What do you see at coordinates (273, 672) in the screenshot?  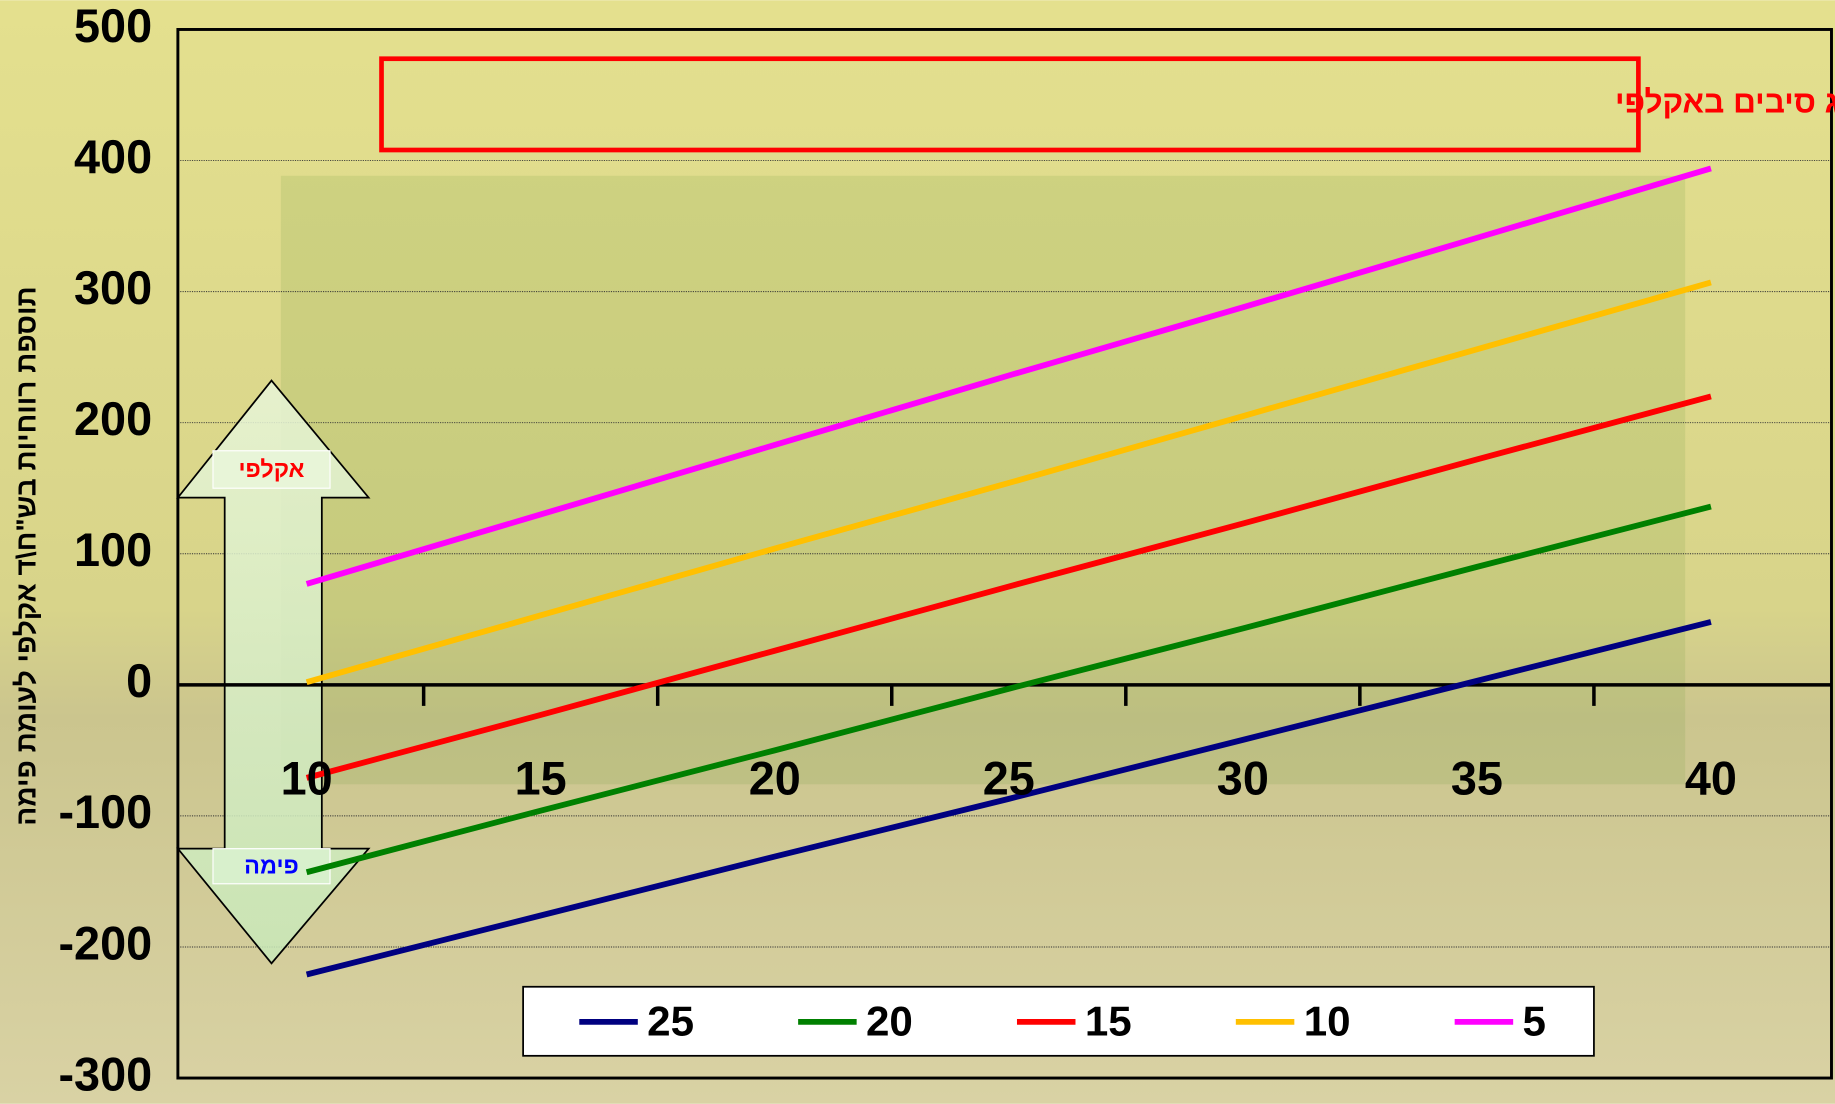 I see `double-arrow` at bounding box center [273, 672].